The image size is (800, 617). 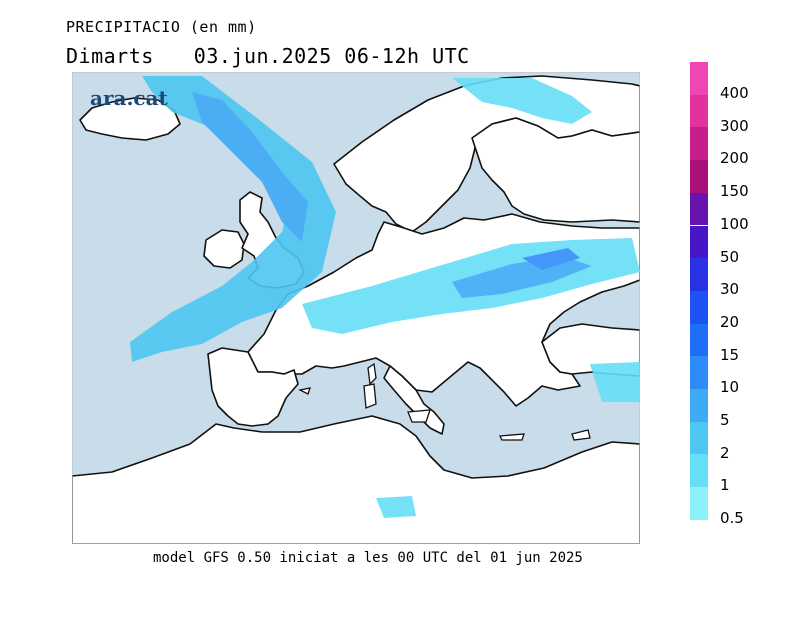 What do you see at coordinates (161, 27) in the screenshot?
I see `chart-title: PRECIPITACIO (en mm)` at bounding box center [161, 27].